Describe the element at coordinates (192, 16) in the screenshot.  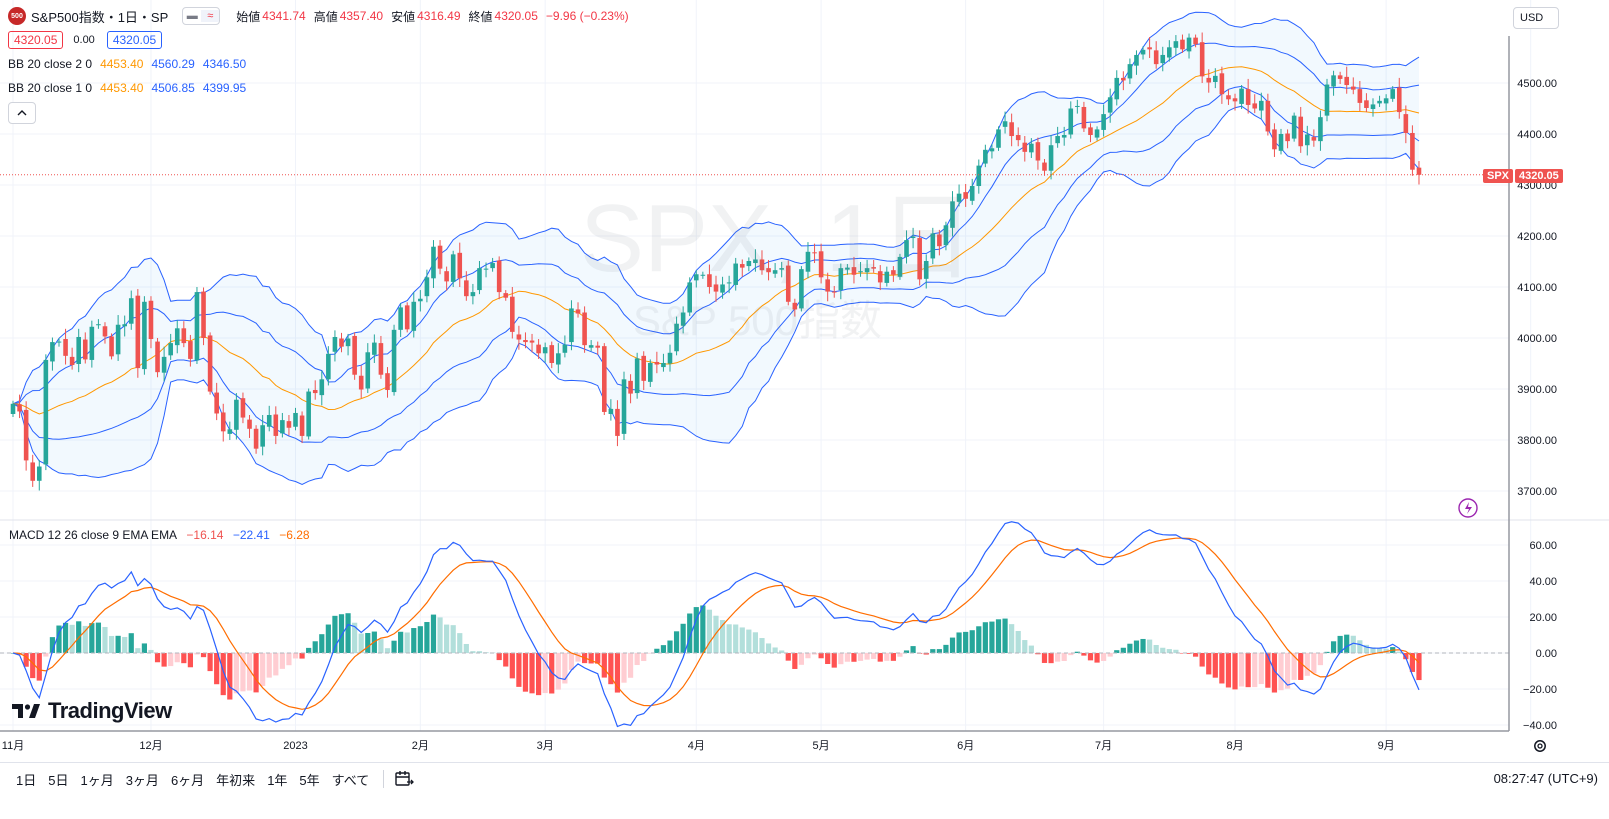
I see `bars-icon: ▬` at that location.